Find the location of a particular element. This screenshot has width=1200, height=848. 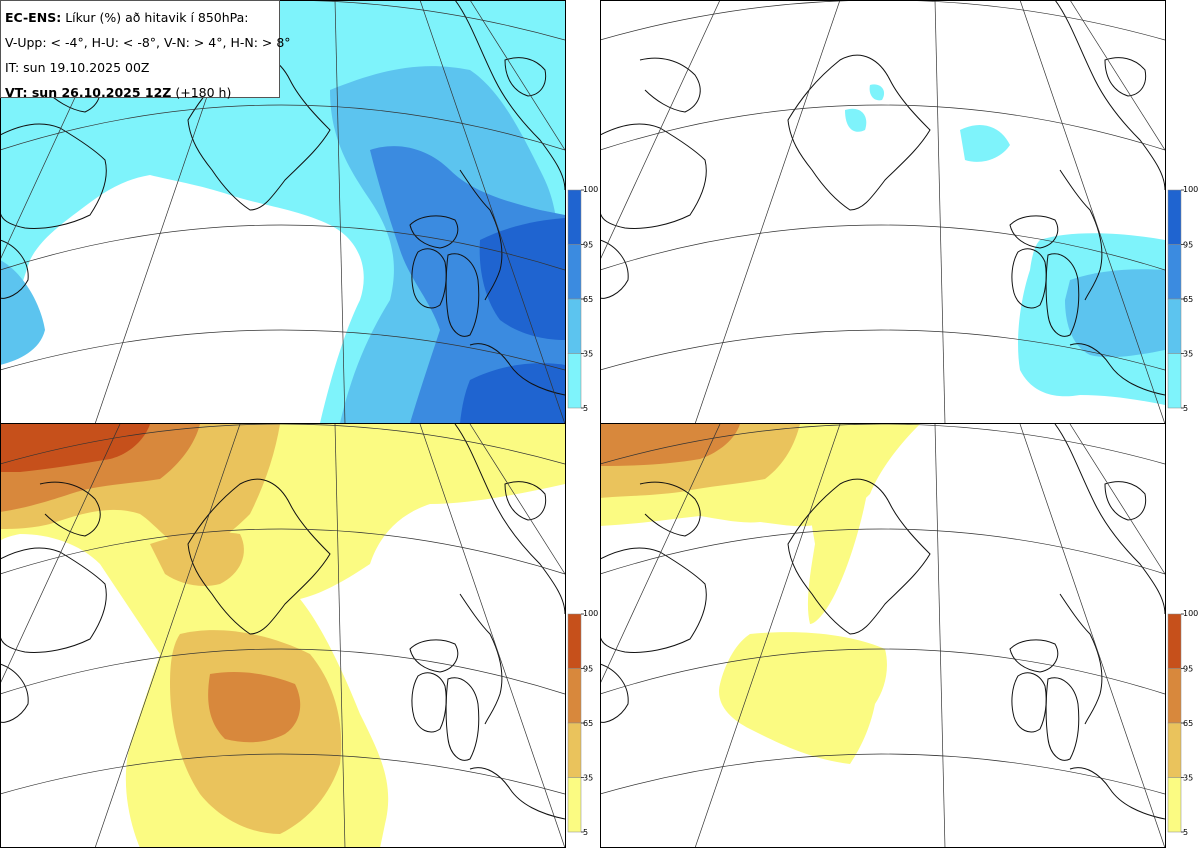

colorbar-cold-upper-left: 100 95 65 35 5 is located at coordinates (582, 299).